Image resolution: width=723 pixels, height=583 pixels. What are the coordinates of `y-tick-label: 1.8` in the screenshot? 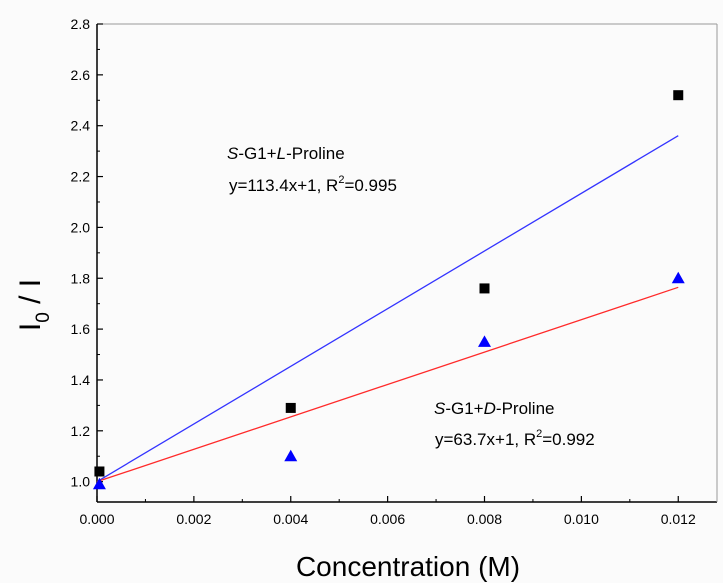 It's located at (81, 278).